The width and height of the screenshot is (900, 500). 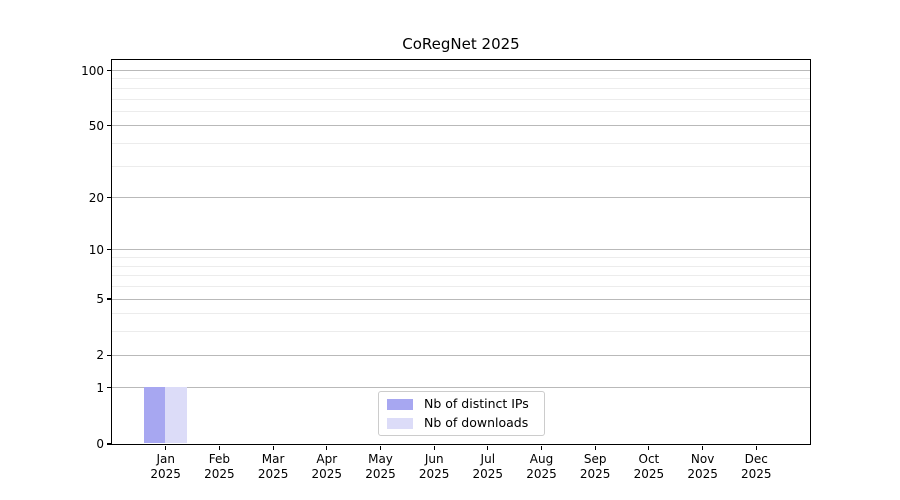 What do you see at coordinates (476, 403) in the screenshot?
I see `legend-label-distinct-ips: Nb of distinct IPs` at bounding box center [476, 403].